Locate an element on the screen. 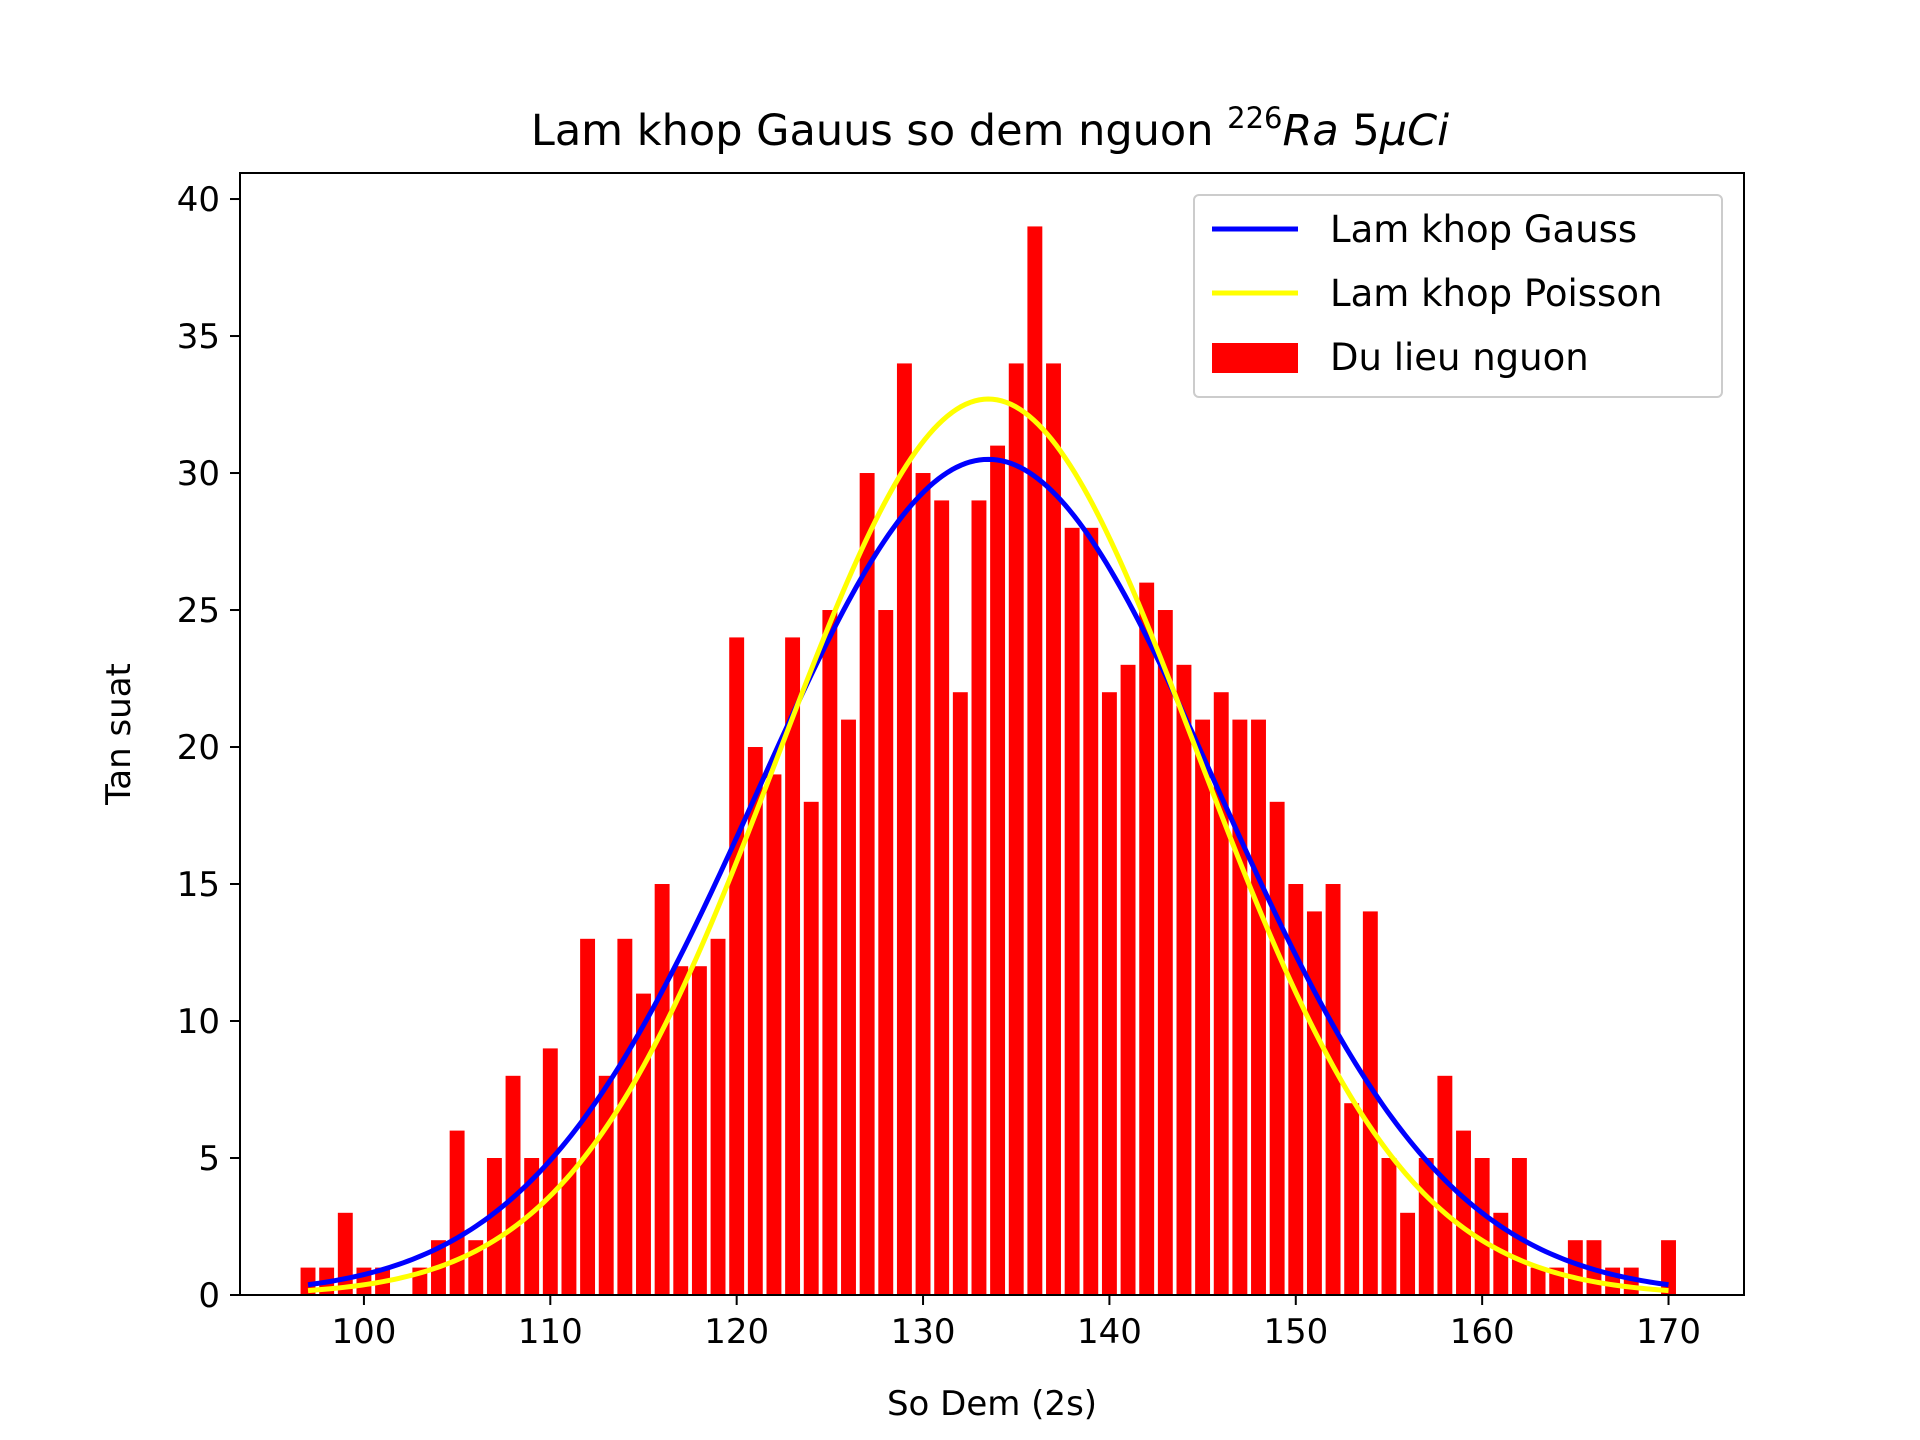 The height and width of the screenshot is (1440, 1920). chart-title-tail-italic: μCi is located at coordinates (1414, 131).